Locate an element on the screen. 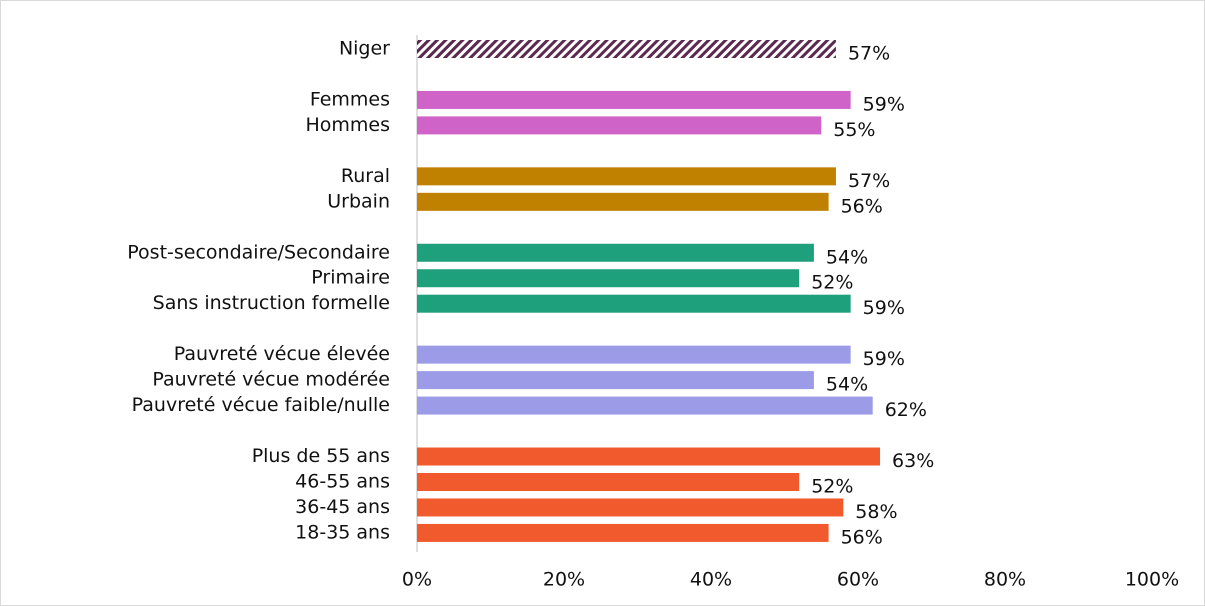  y-tick-label: 36-45 ans is located at coordinates (342, 507).